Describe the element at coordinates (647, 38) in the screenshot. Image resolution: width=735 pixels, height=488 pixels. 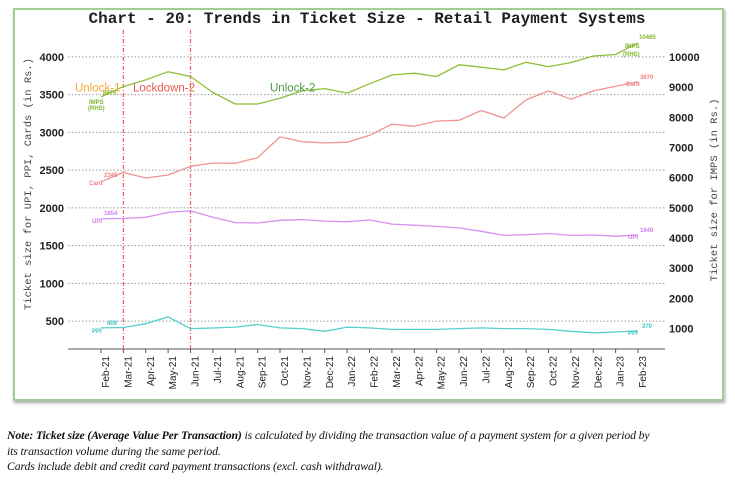
I see `imps-end-value-label: 10465` at that location.